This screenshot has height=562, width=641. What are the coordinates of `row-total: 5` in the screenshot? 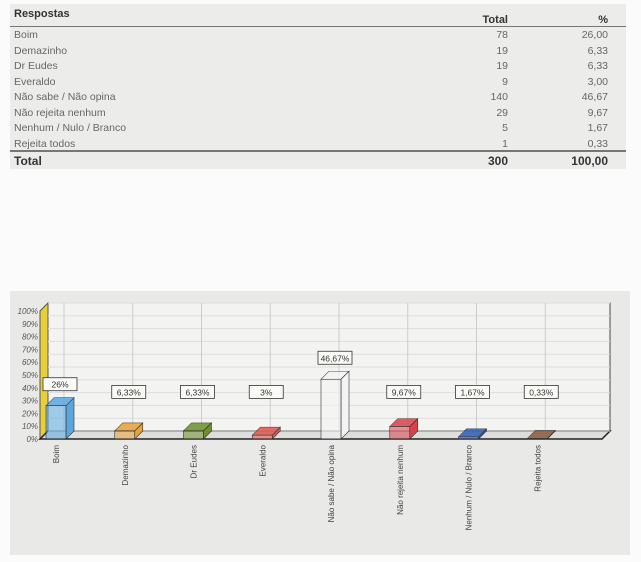 It's located at (505, 128).